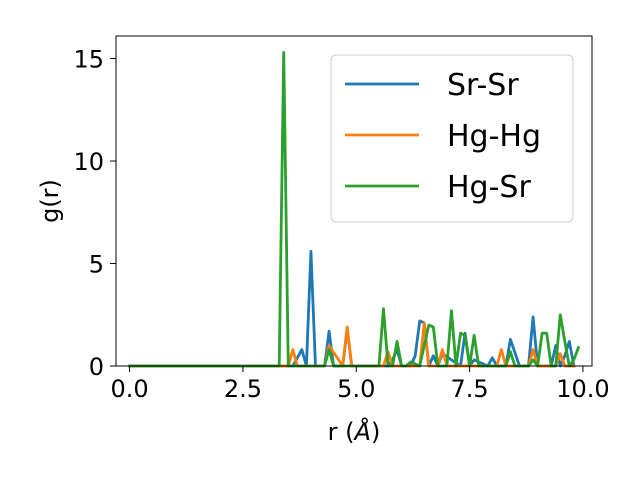 This screenshot has height=480, width=640. Describe the element at coordinates (88, 60) in the screenshot. I see `y-tick-label: 15` at that location.